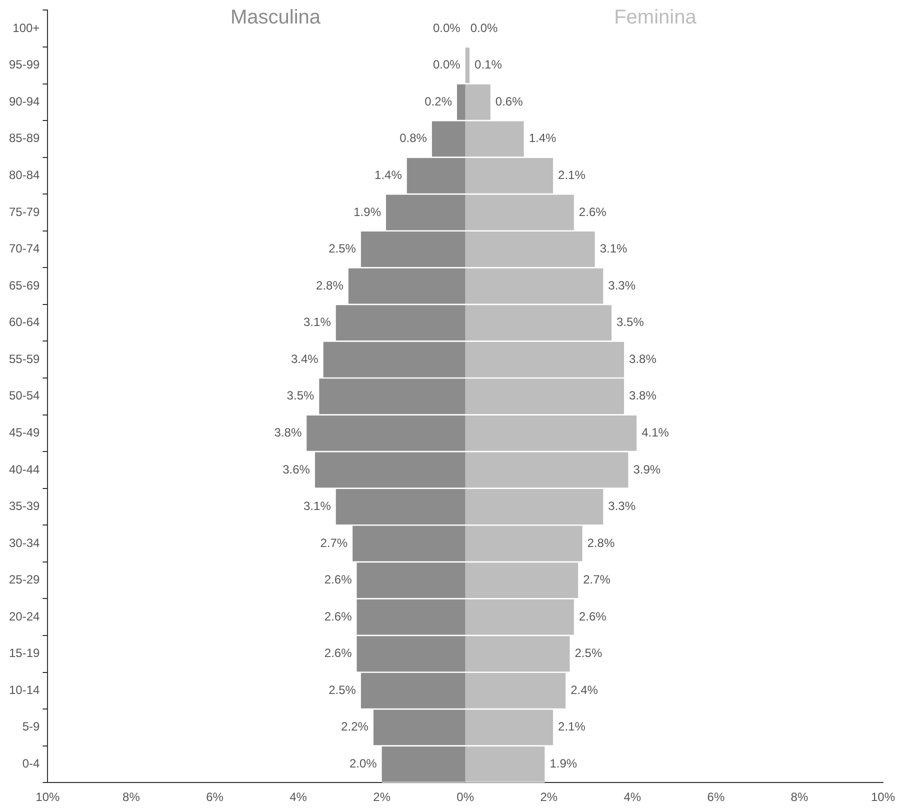 The height and width of the screenshot is (812, 905). Describe the element at coordinates (24, 175) in the screenshot. I see `y-tick-label: 80-84` at that location.